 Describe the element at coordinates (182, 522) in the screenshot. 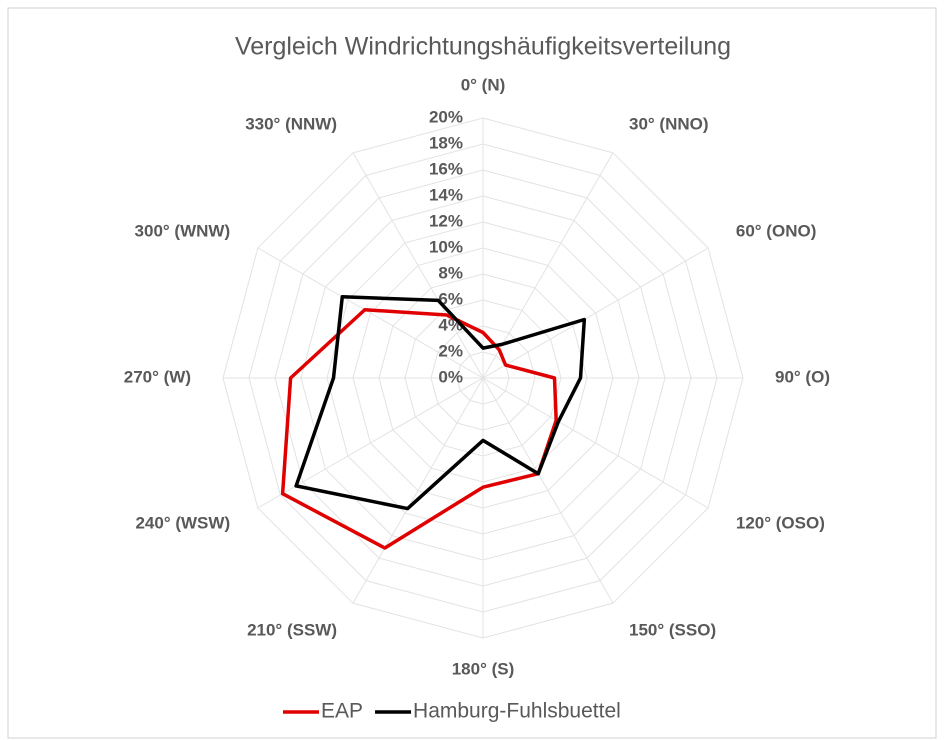

I see `category-label: 240° (WSW)` at that location.